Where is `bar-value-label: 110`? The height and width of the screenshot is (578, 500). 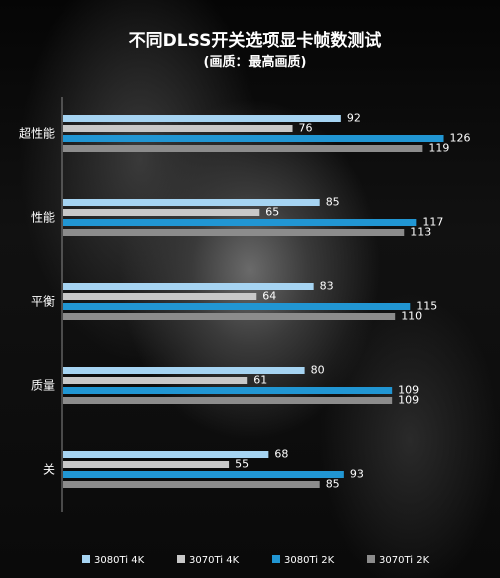 bar-value-label: 110 is located at coordinates (411, 316).